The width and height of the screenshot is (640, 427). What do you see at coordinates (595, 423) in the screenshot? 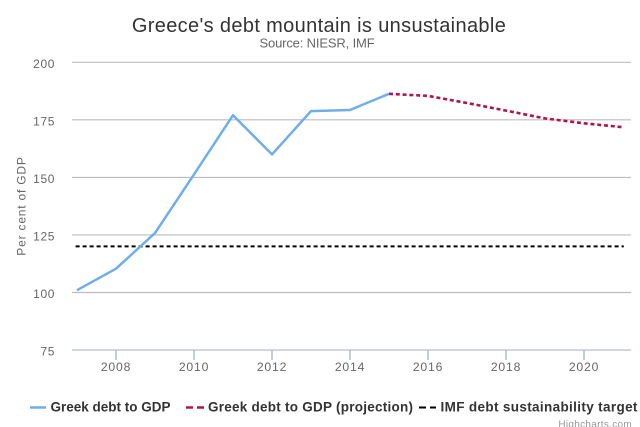
I see `svg-text: Highcharts.com` at bounding box center [595, 423].